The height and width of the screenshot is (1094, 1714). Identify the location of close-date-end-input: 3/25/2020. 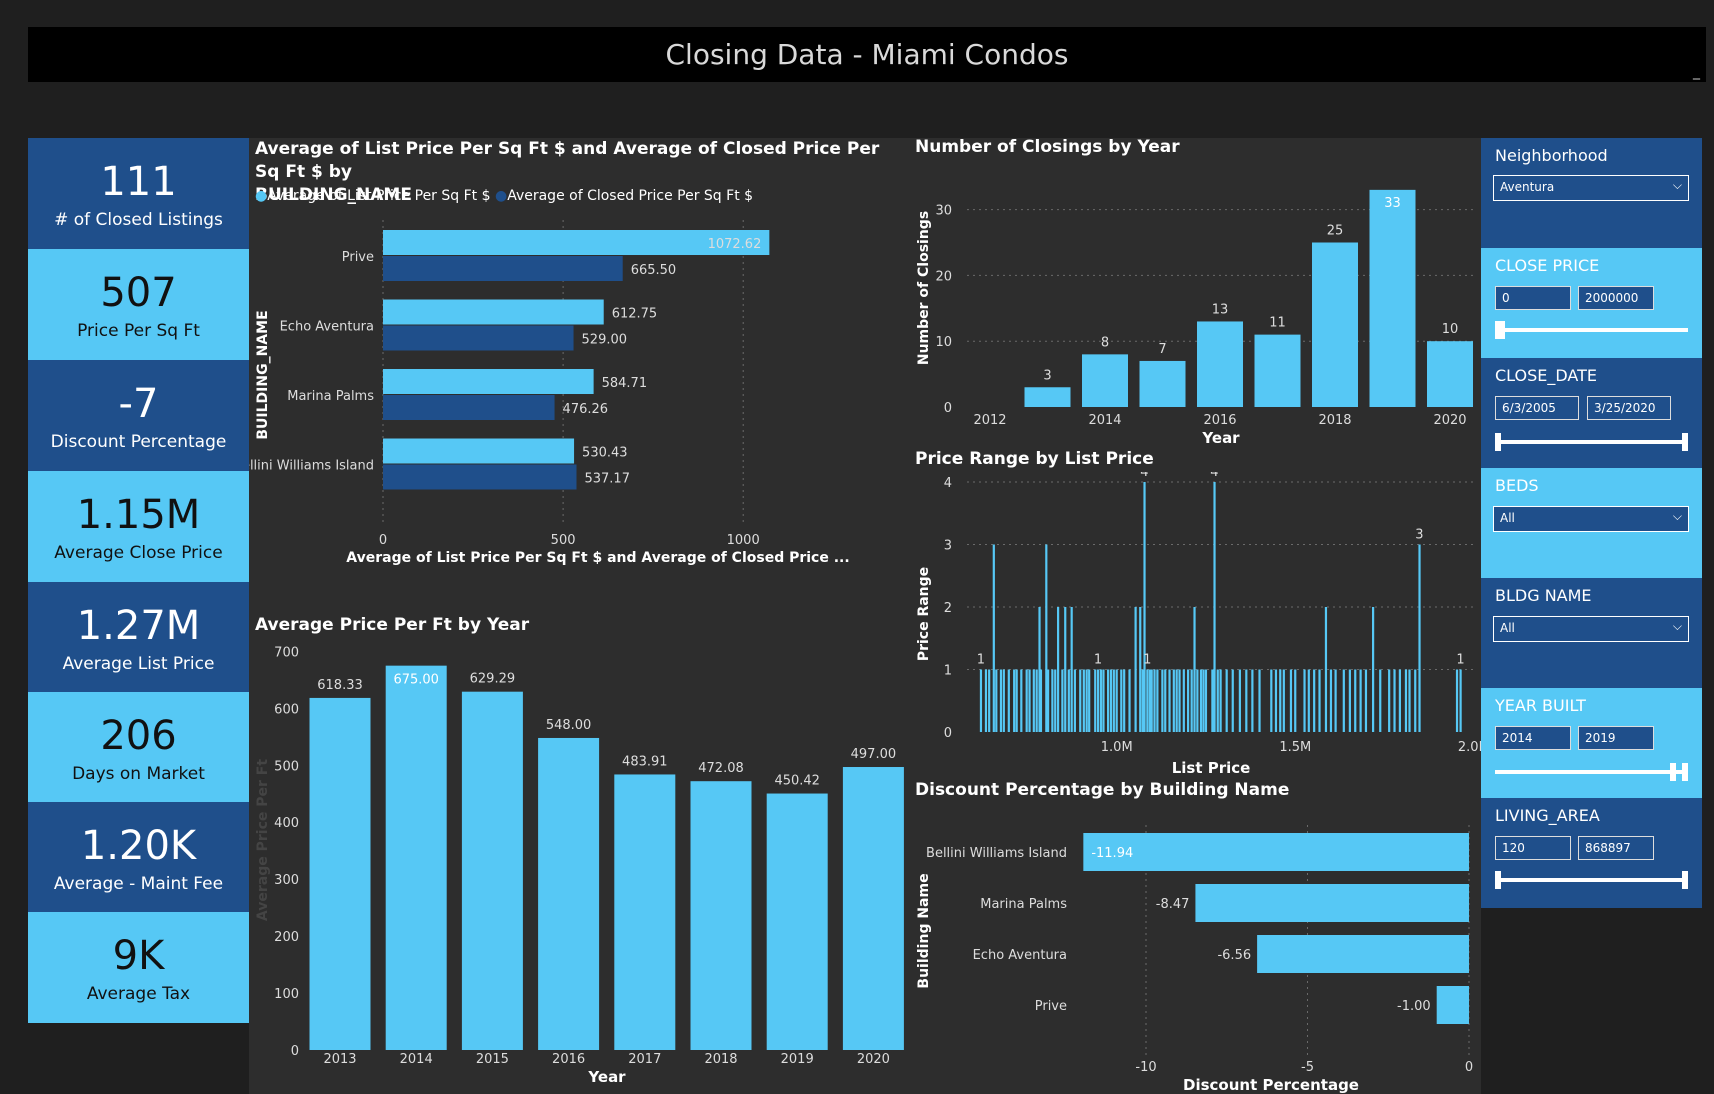
(1629, 408).